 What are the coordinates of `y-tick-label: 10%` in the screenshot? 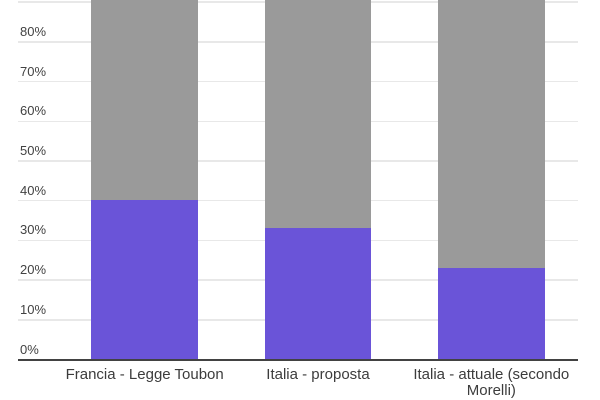 It's located at (33, 309).